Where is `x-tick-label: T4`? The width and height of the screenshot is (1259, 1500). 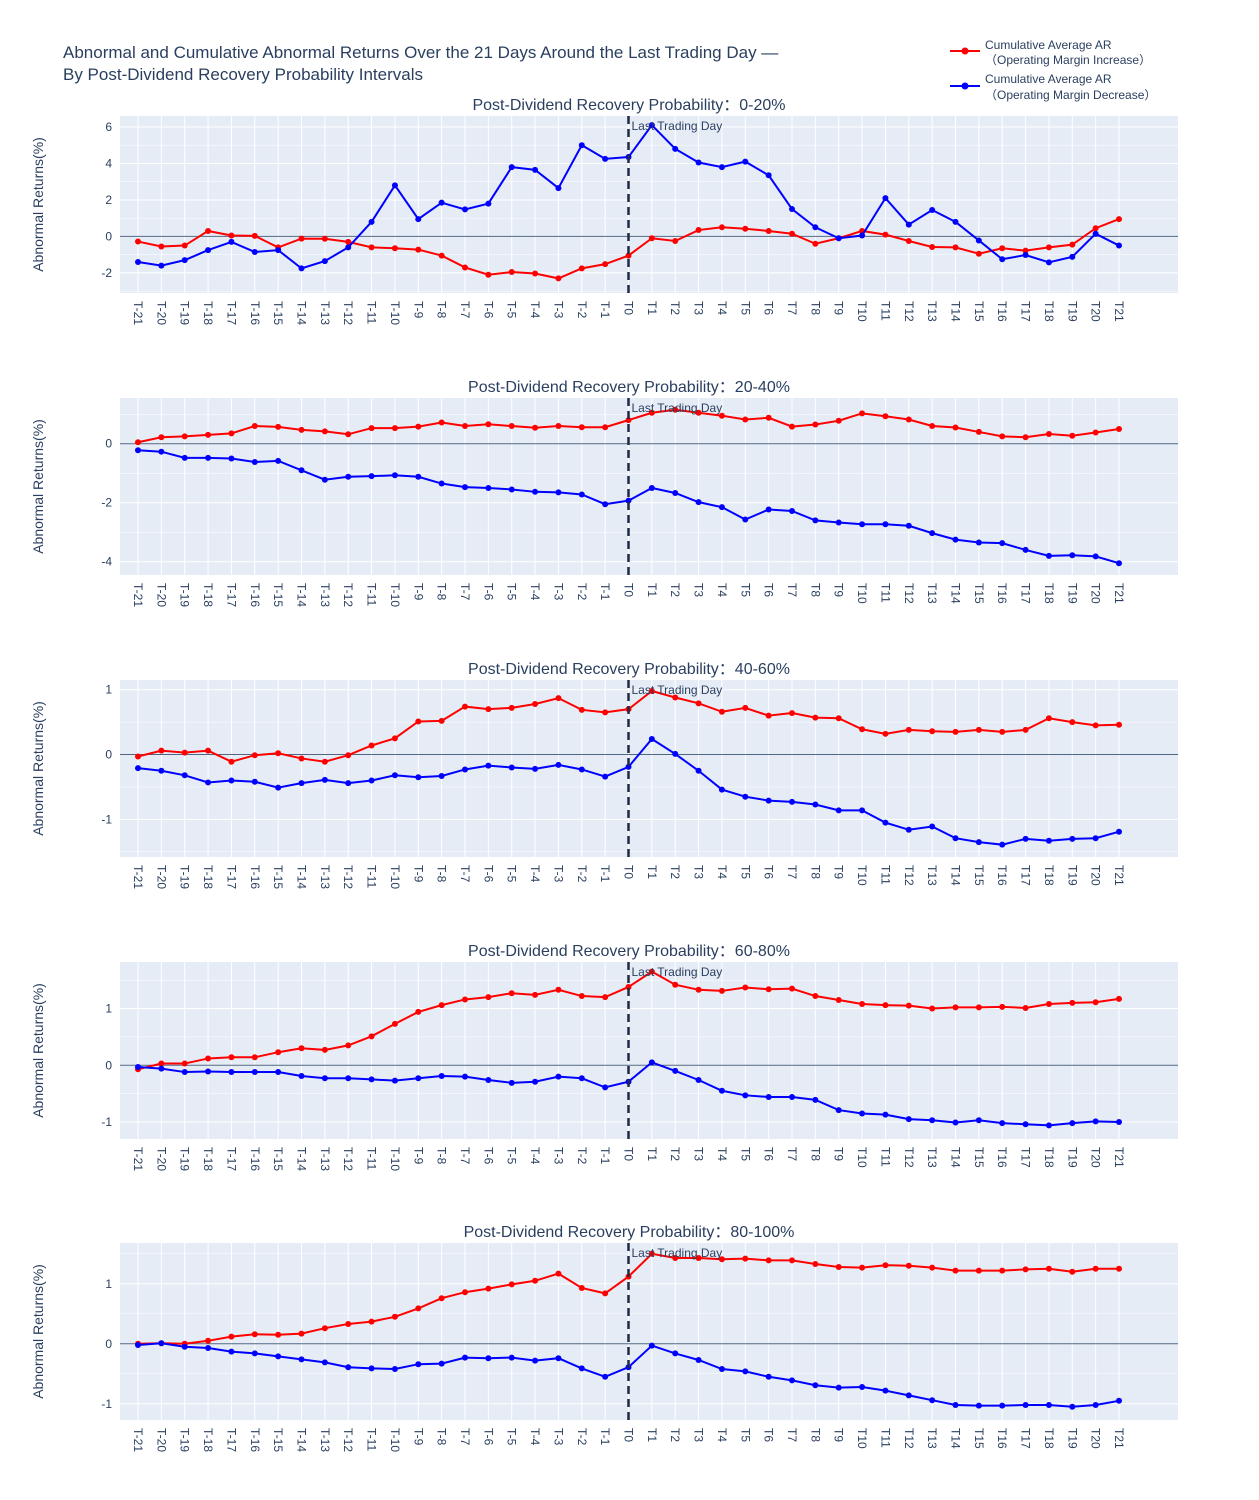
x-tick-label: T4 is located at coordinates (722, 1154).